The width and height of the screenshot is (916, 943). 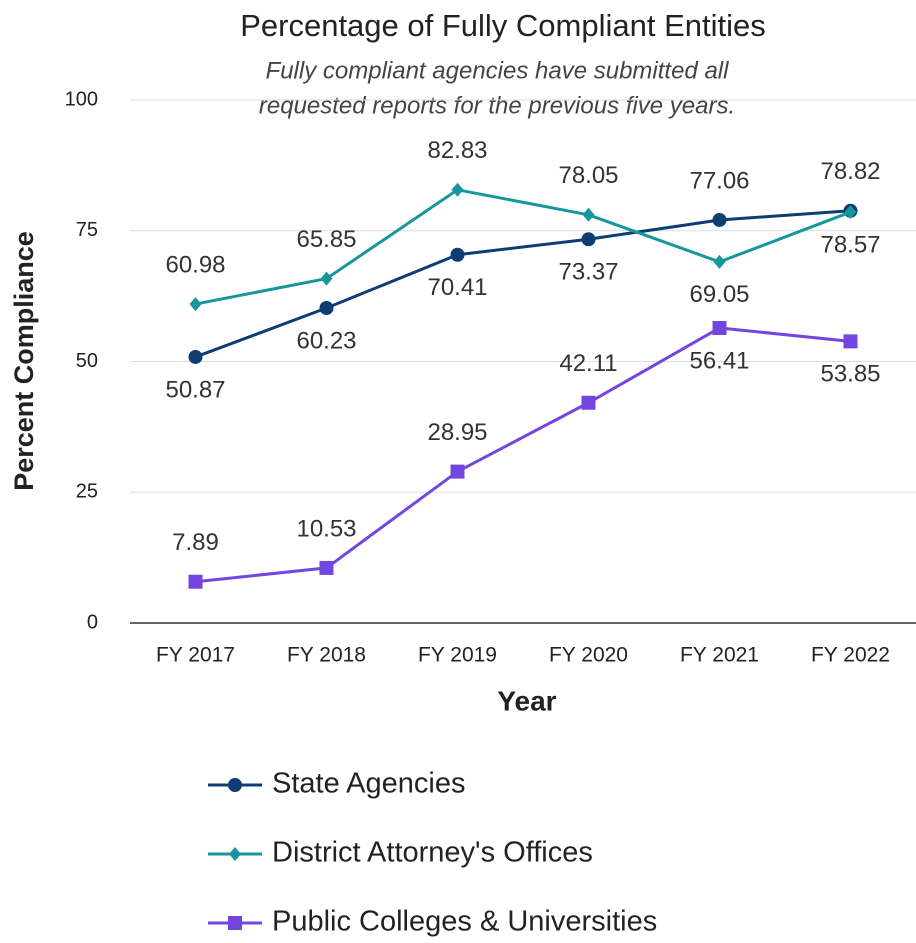 I want to click on data-label: 69.05, so click(x=719, y=294).